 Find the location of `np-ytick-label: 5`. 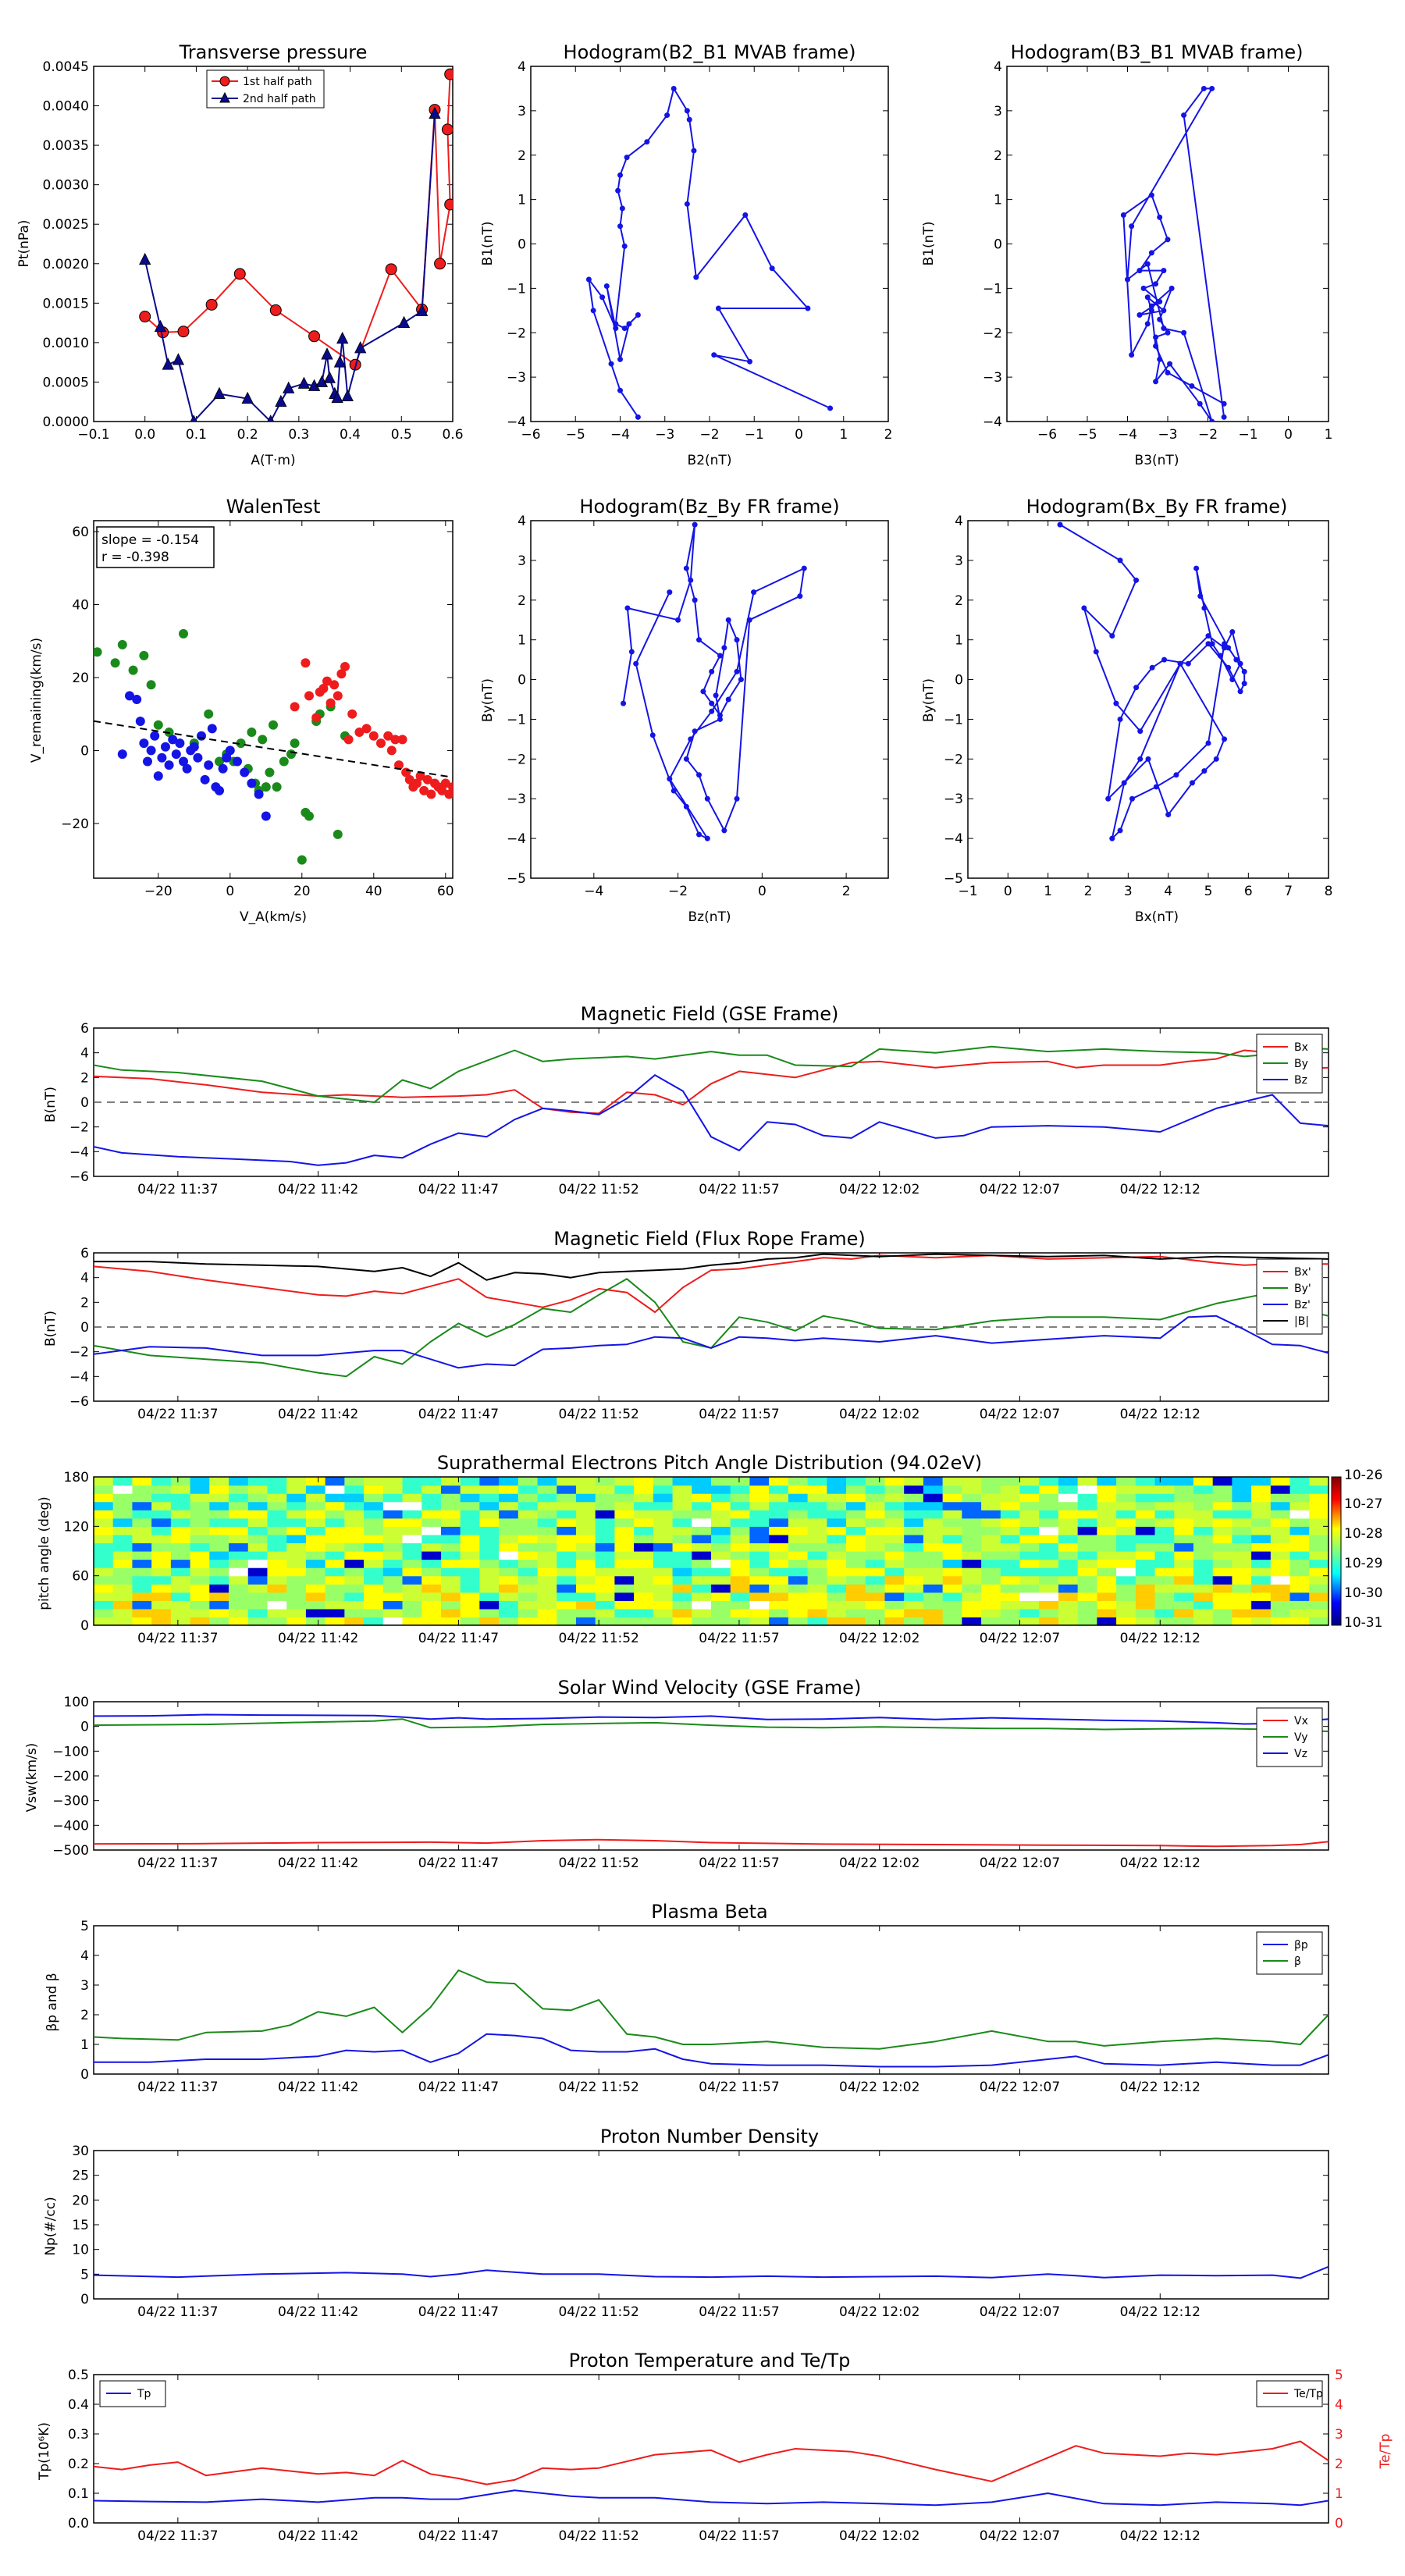

np-ytick-label: 5 is located at coordinates (85, 2274).